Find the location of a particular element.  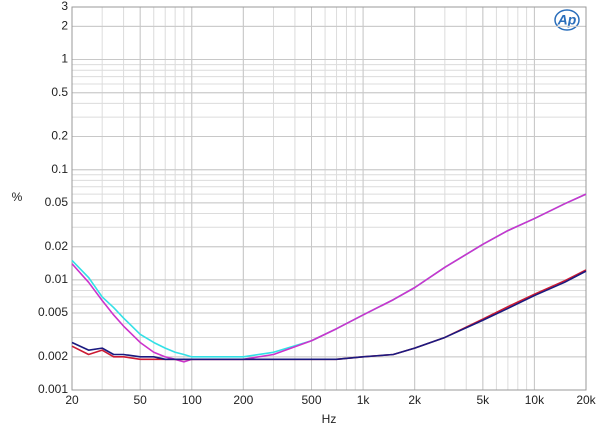

x-tick-label: 1k is located at coordinates (364, 400).